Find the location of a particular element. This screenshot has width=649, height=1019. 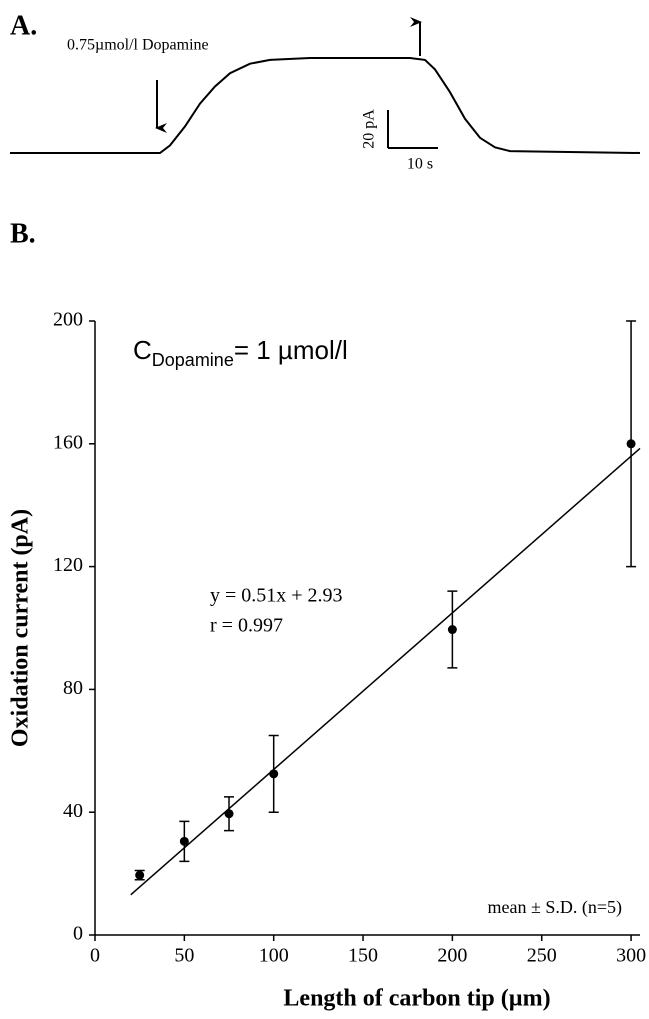

subscript: Dopamine is located at coordinates (193, 360).